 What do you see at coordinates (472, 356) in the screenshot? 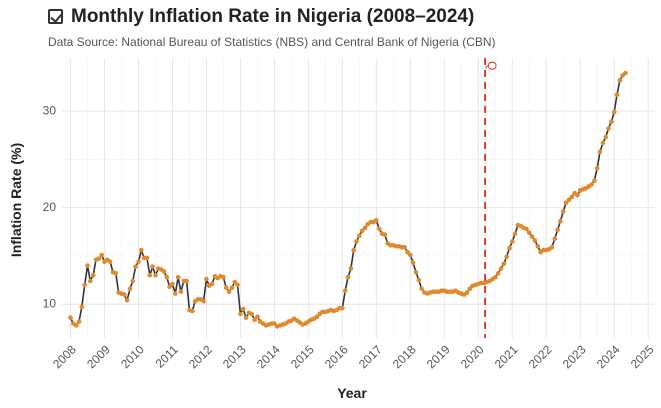
I see `x-tick-label: 2020` at bounding box center [472, 356].